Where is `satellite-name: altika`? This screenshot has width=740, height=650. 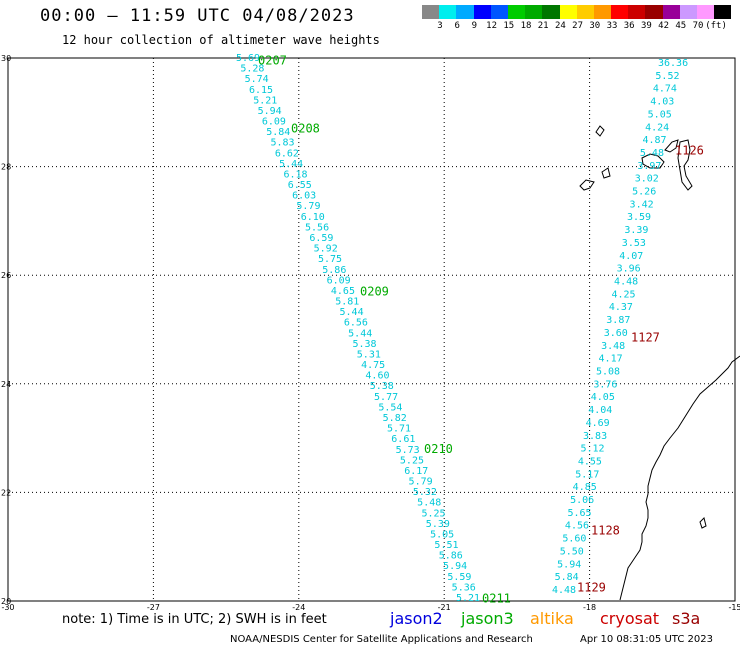
satellite-name: altika is located at coordinates (552, 618).